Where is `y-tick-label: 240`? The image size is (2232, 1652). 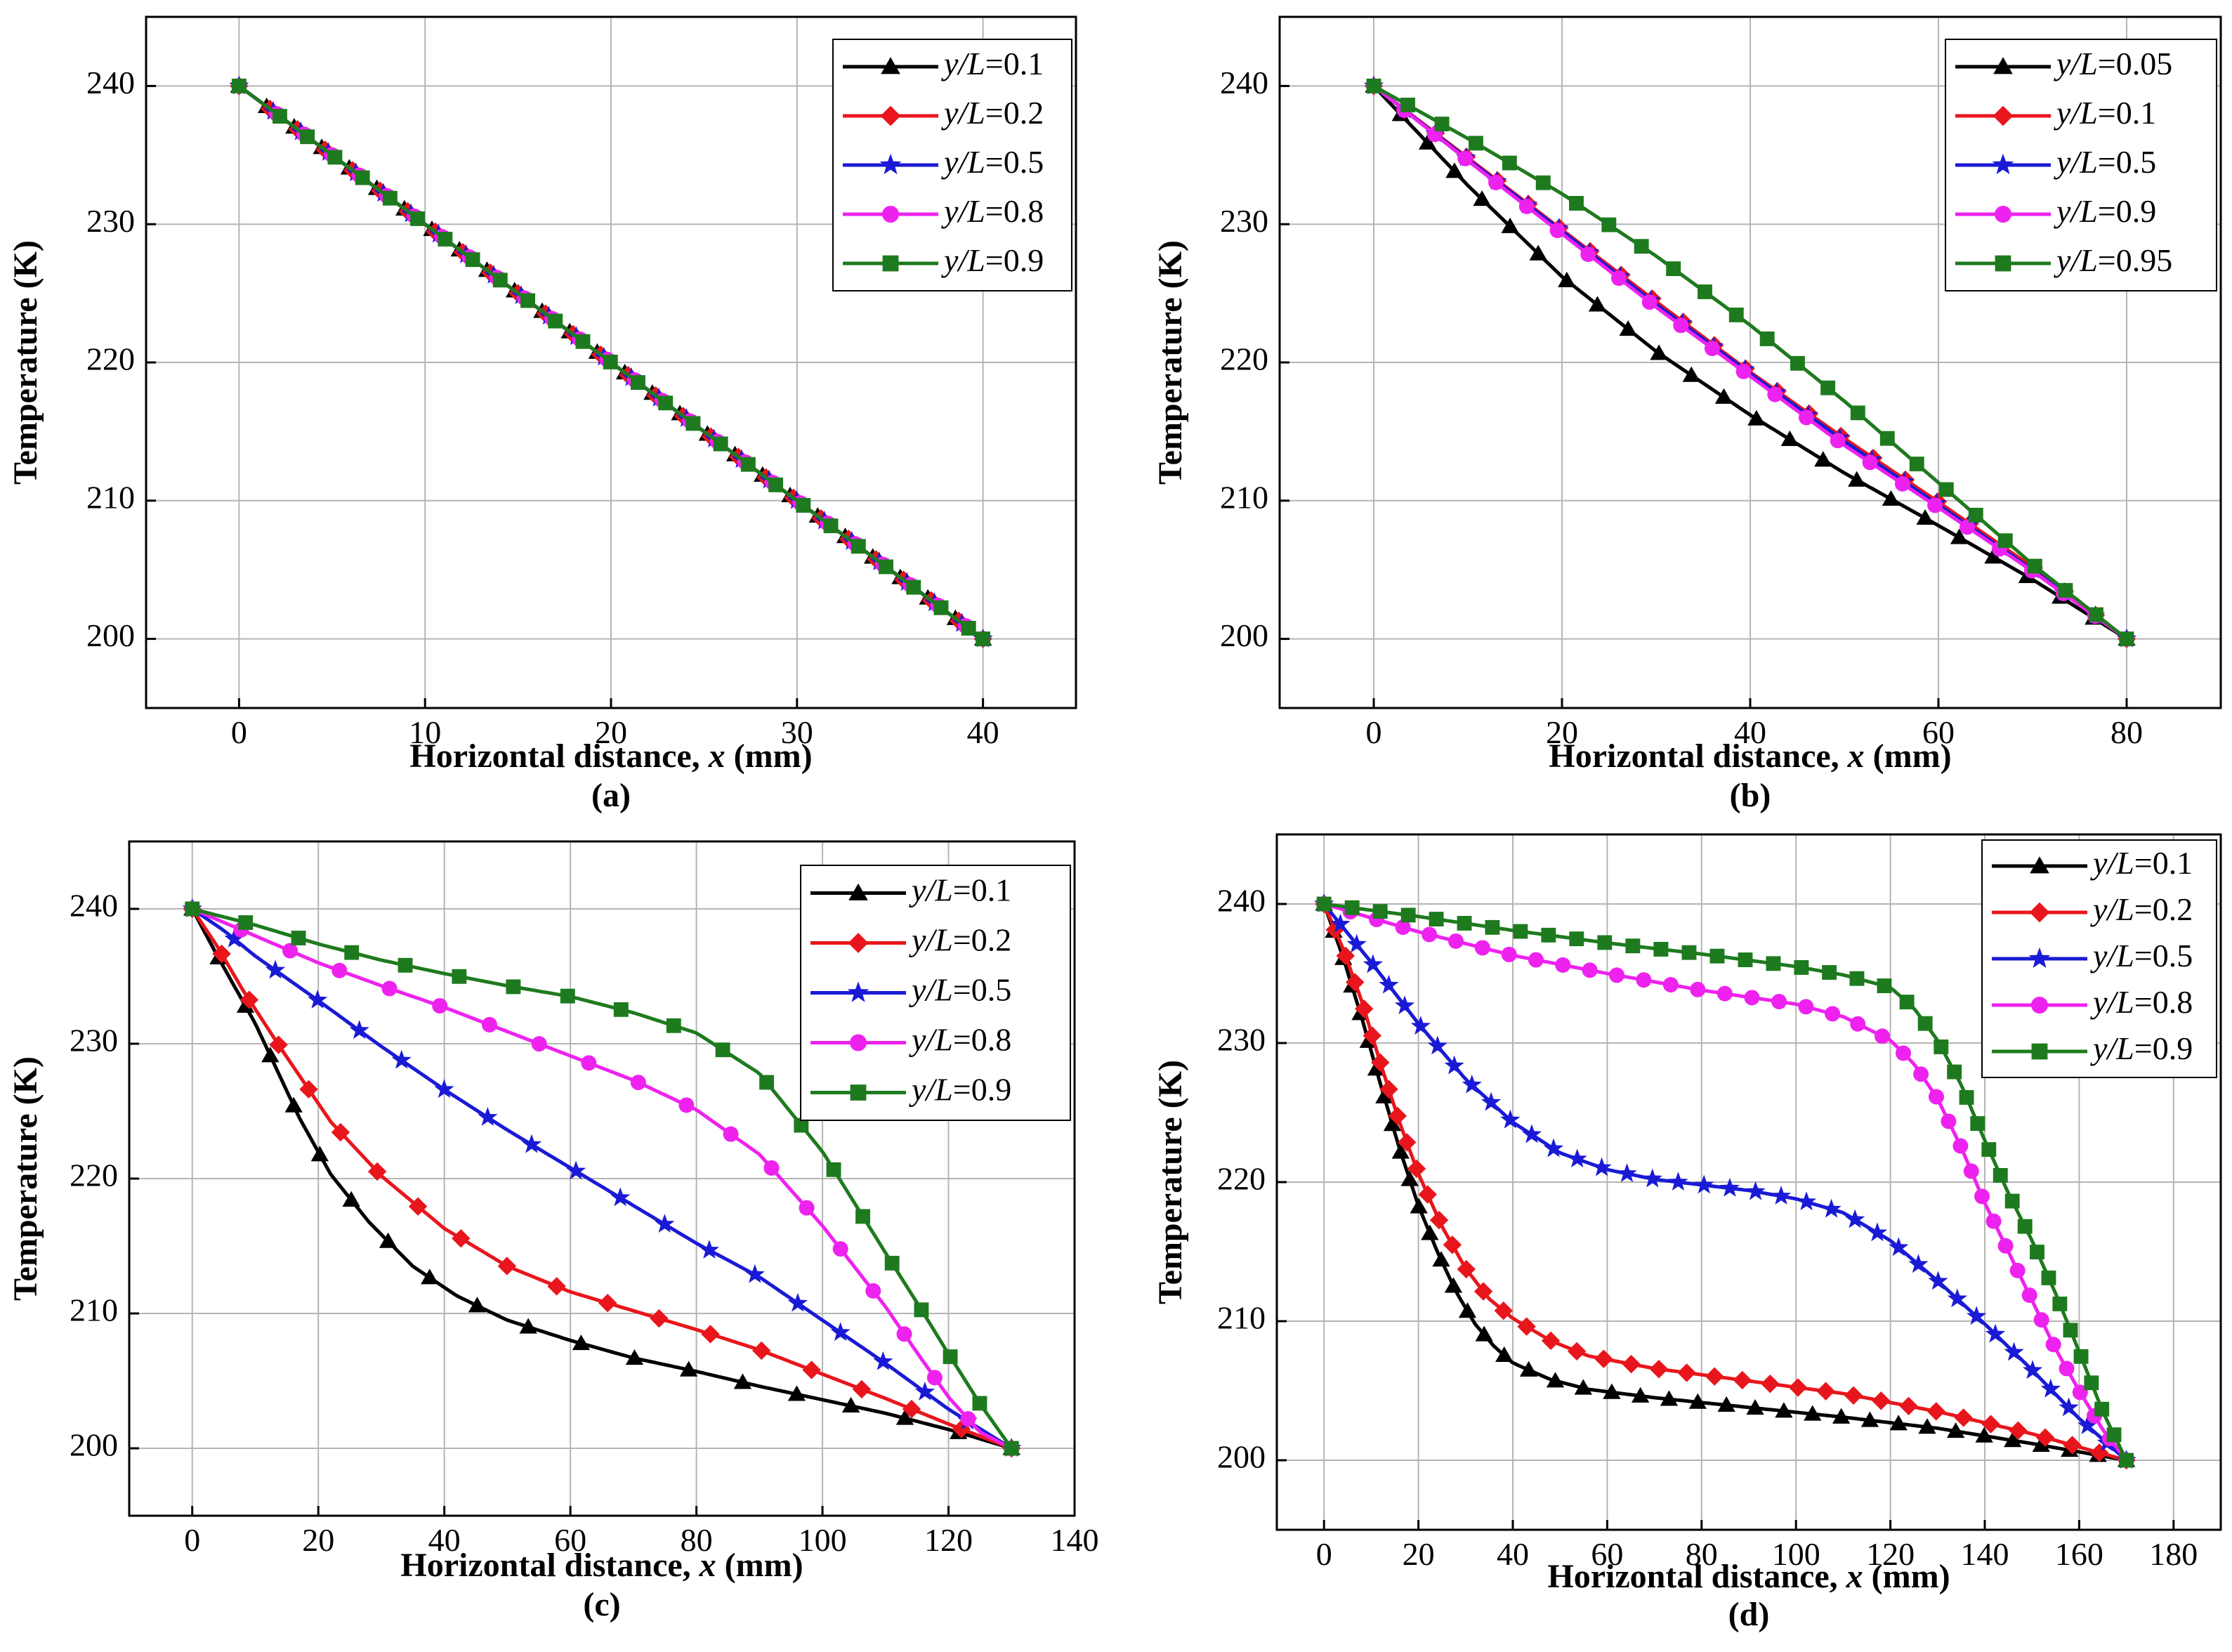 y-tick-label: 240 is located at coordinates (1244, 82).